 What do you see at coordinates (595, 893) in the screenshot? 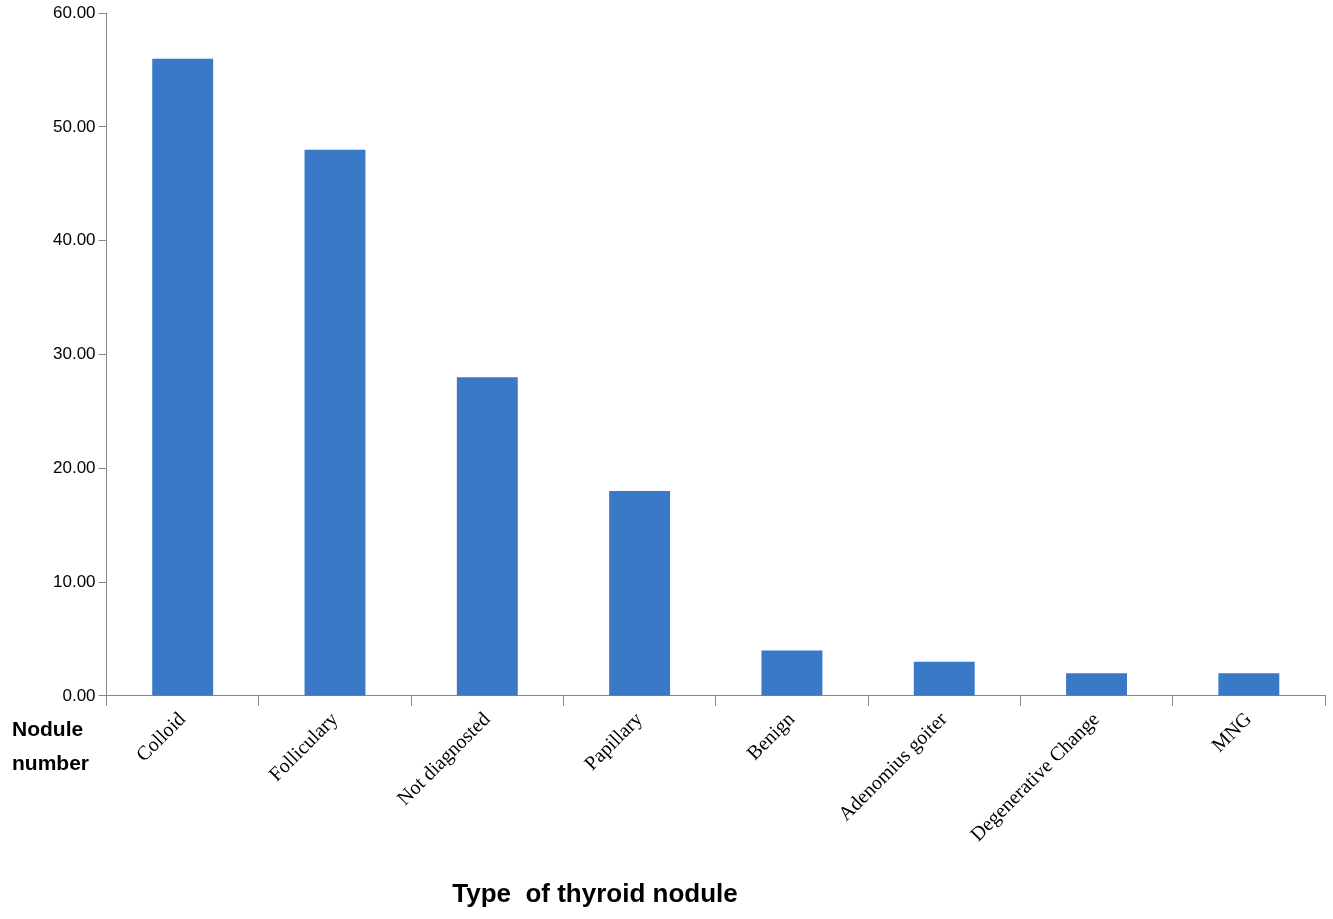
I see `x-axis-title: Type of thyroid nodule` at bounding box center [595, 893].